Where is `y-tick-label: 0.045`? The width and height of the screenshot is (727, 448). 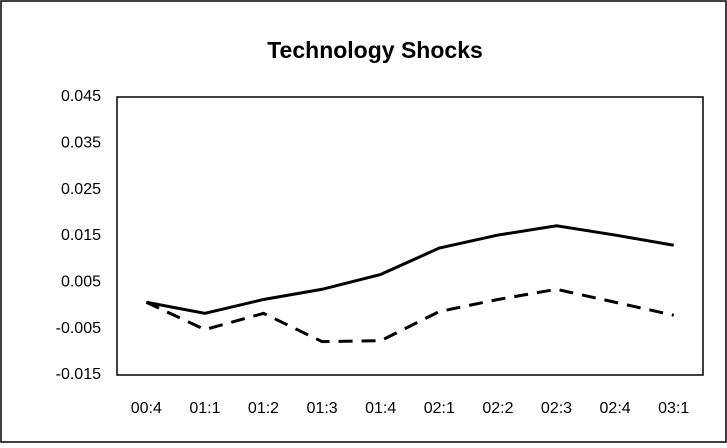 y-tick-label: 0.045 is located at coordinates (81, 96).